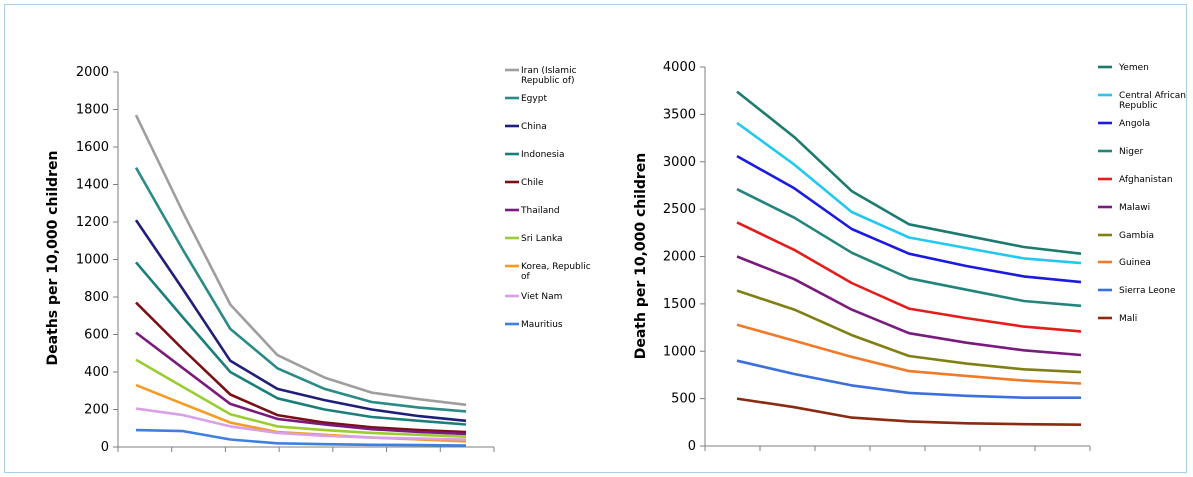 This screenshot has height=477, width=1193. Describe the element at coordinates (548, 81) in the screenshot. I see `legend-label: Republic of)` at that location.